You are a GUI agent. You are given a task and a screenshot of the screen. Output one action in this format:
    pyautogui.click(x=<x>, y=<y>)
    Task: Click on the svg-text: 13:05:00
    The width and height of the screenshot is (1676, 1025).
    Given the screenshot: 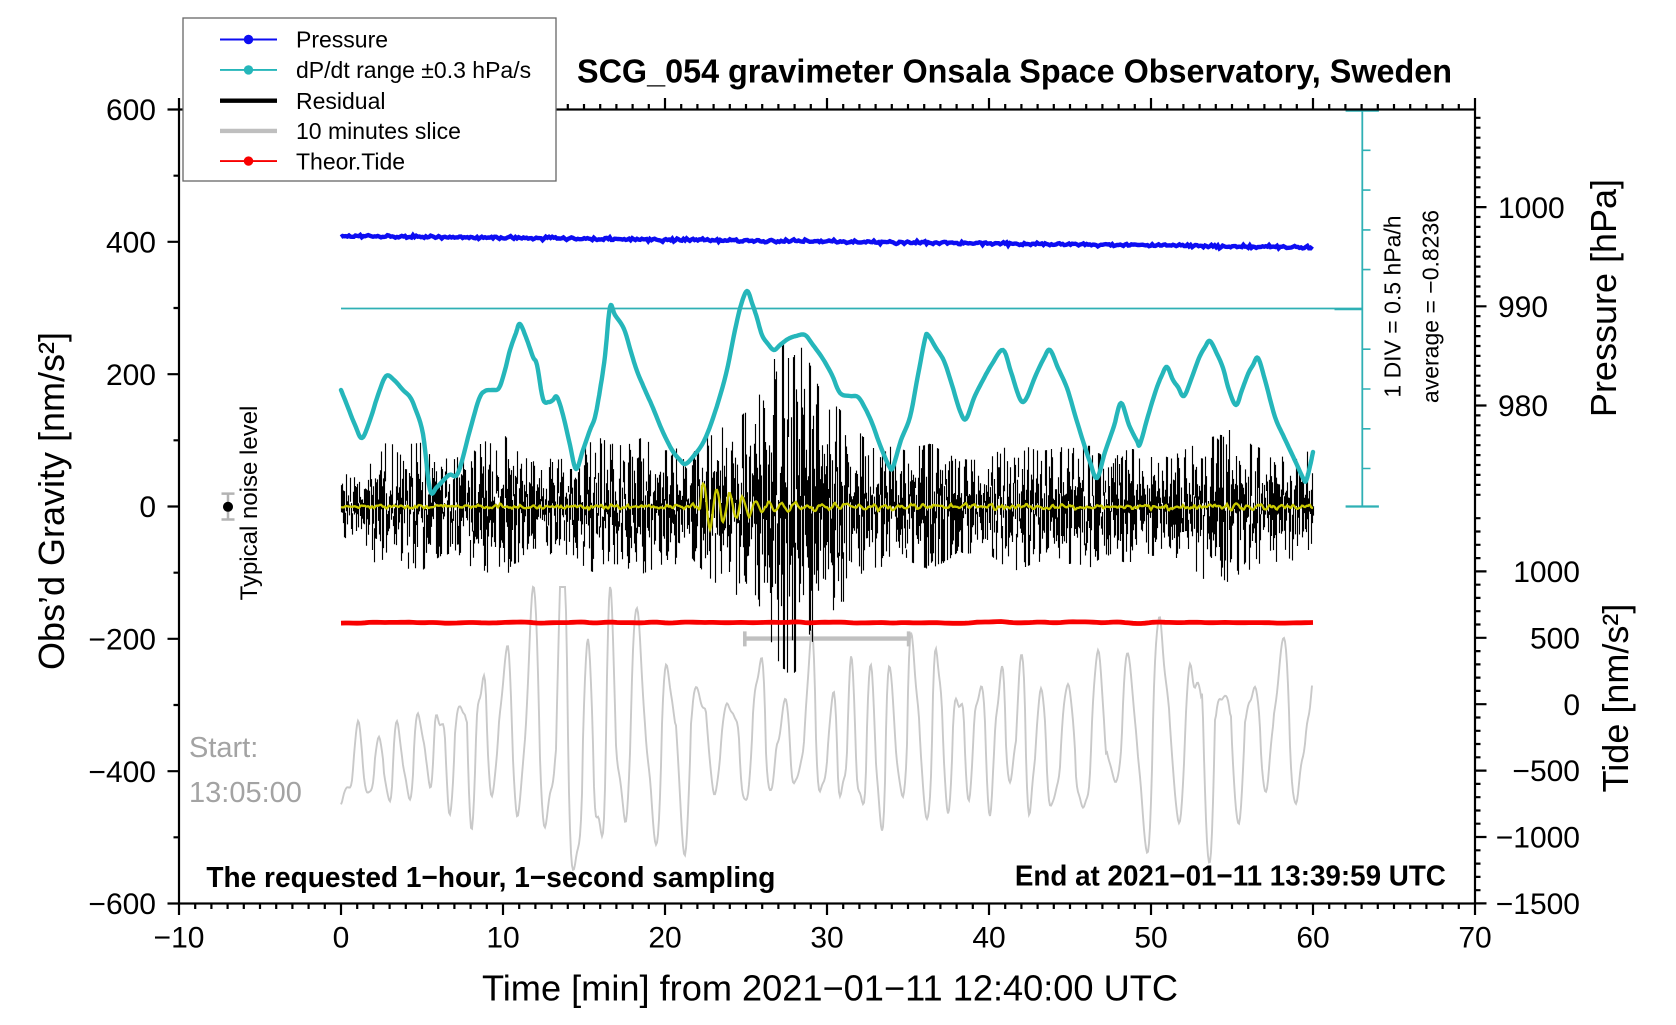 What is the action you would take?
    pyautogui.click(x=245, y=793)
    